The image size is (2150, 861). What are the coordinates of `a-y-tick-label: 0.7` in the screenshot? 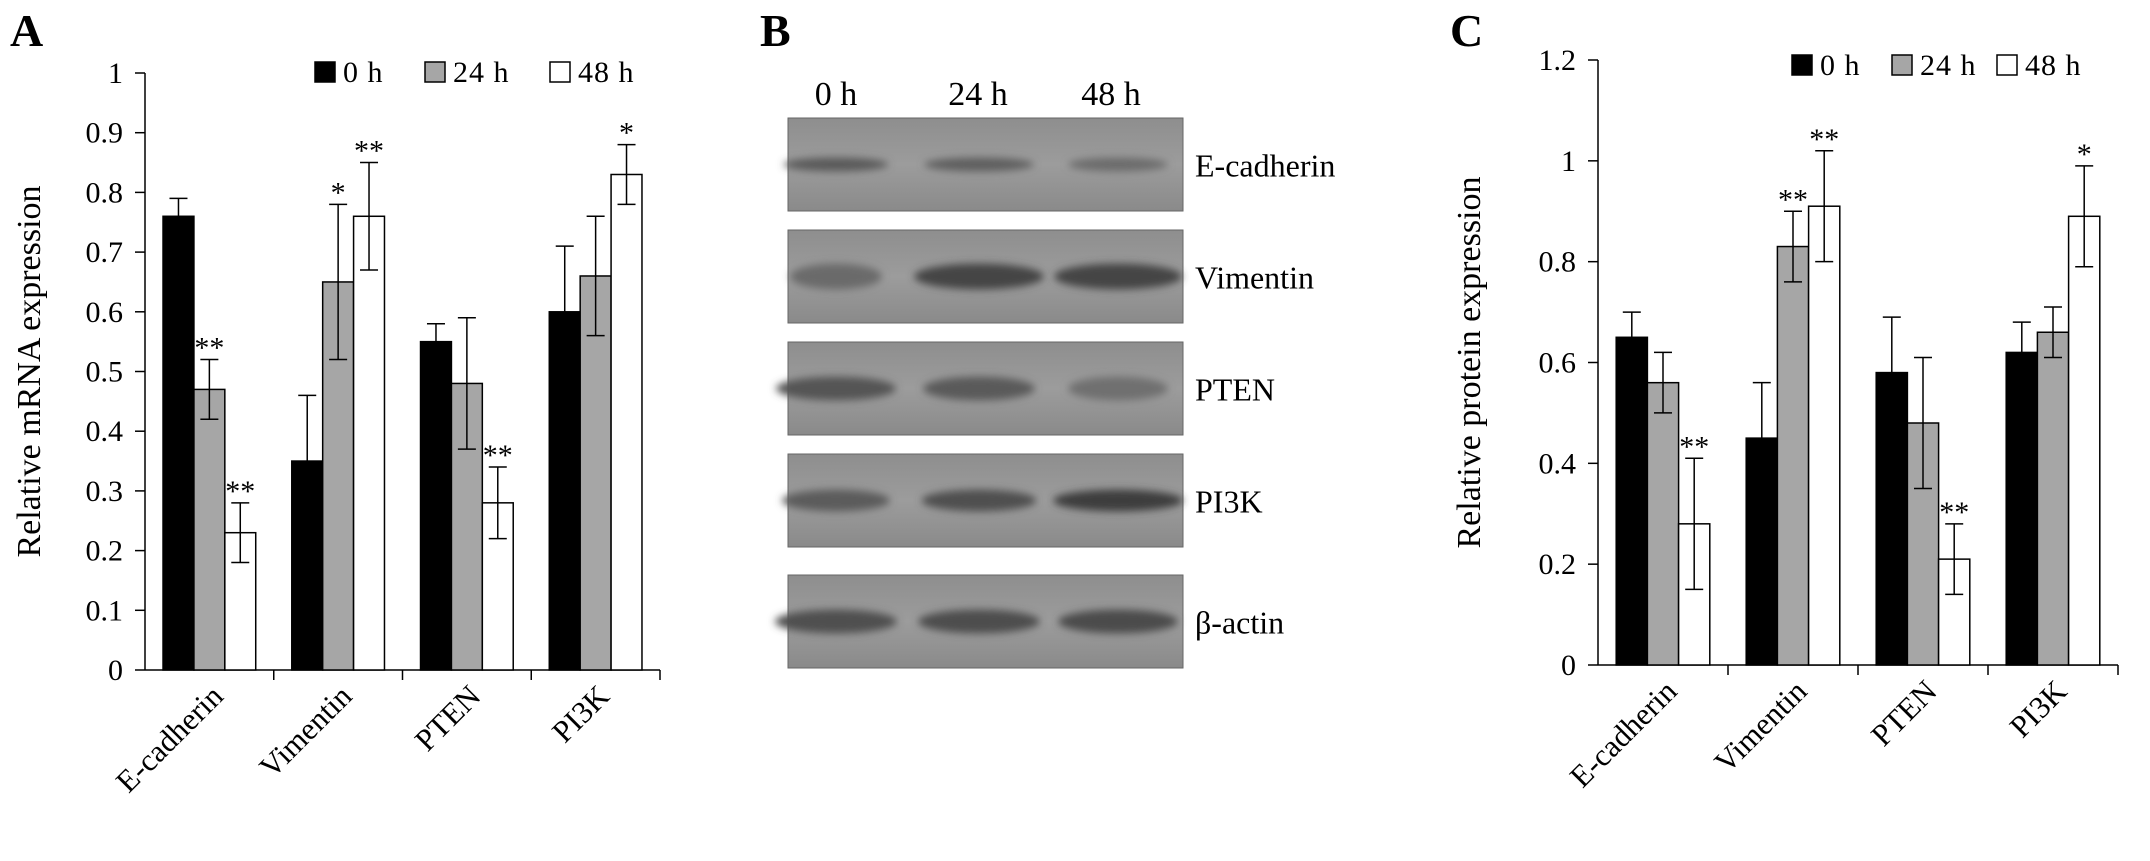 It's located at (105, 252).